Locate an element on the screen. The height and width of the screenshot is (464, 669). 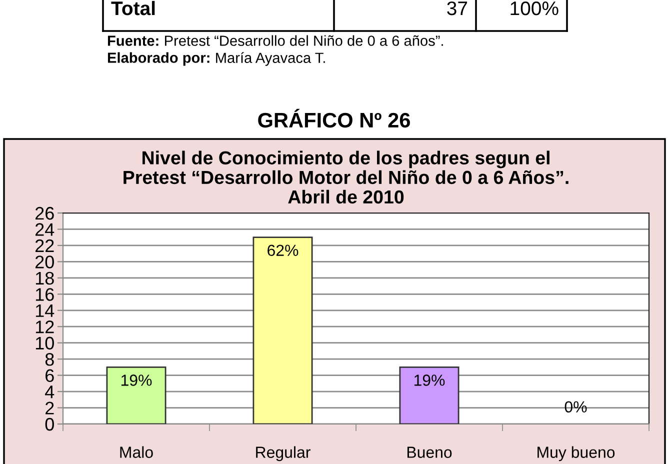
source-note: Fuente: is located at coordinates (133, 41).